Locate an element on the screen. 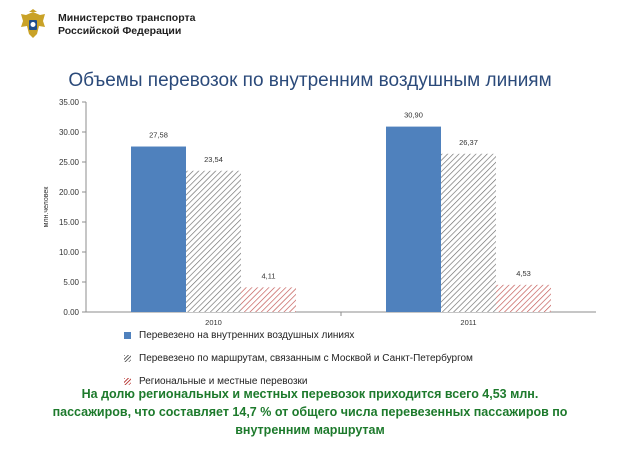 The height and width of the screenshot is (464, 620). note-line-3: внутренним маршрутам is located at coordinates (310, 430).